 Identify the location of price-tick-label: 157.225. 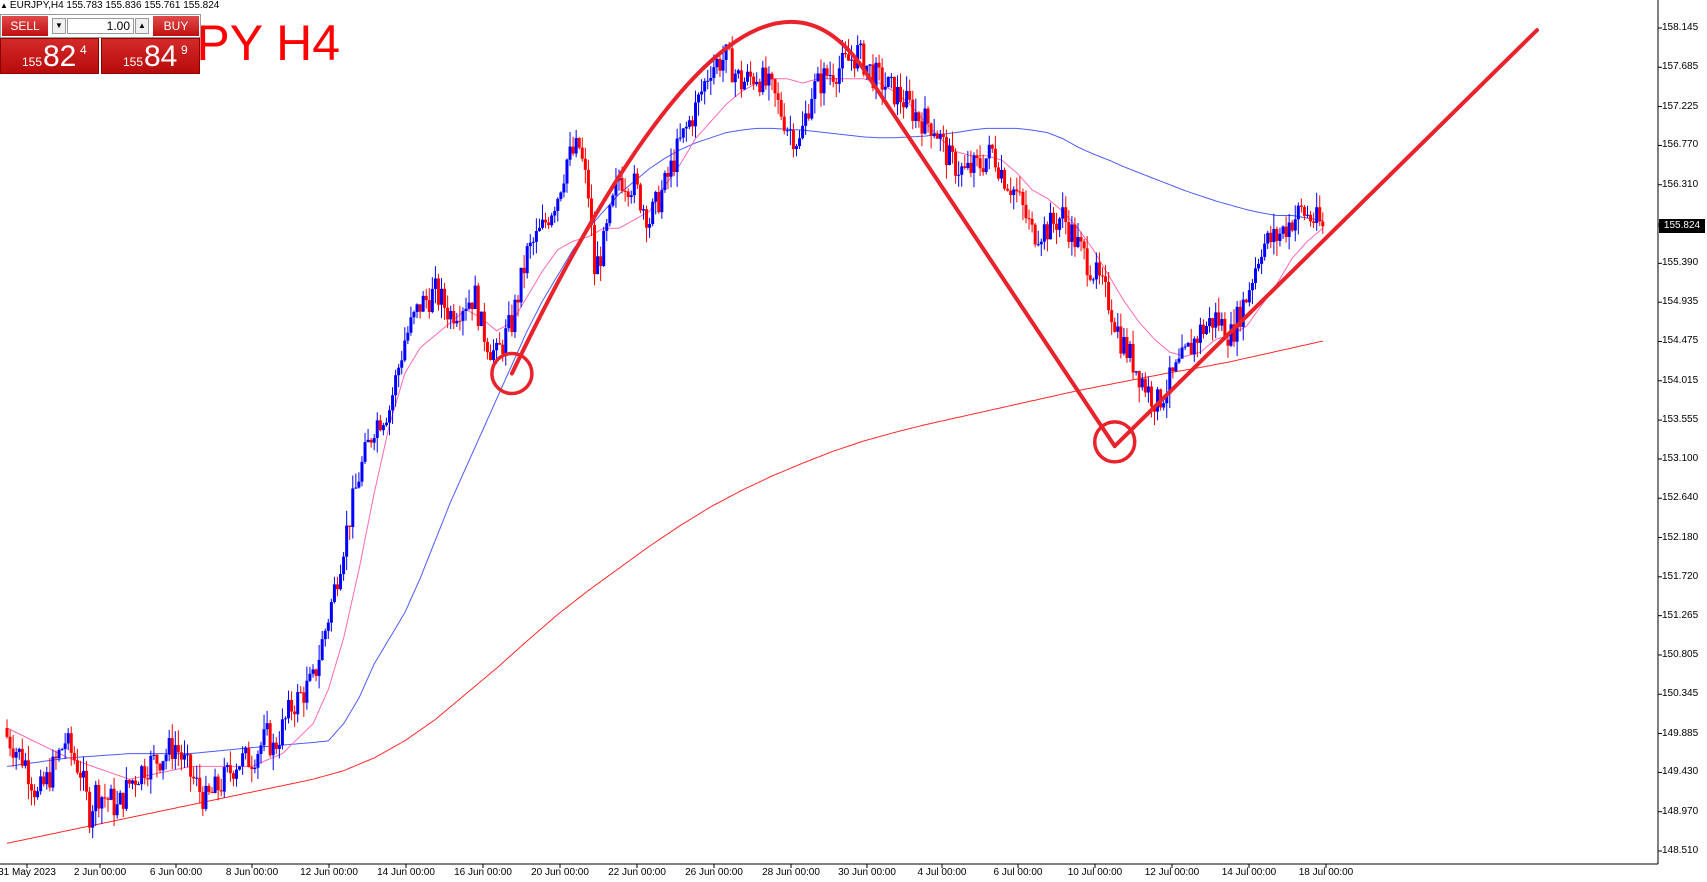
(1680, 106).